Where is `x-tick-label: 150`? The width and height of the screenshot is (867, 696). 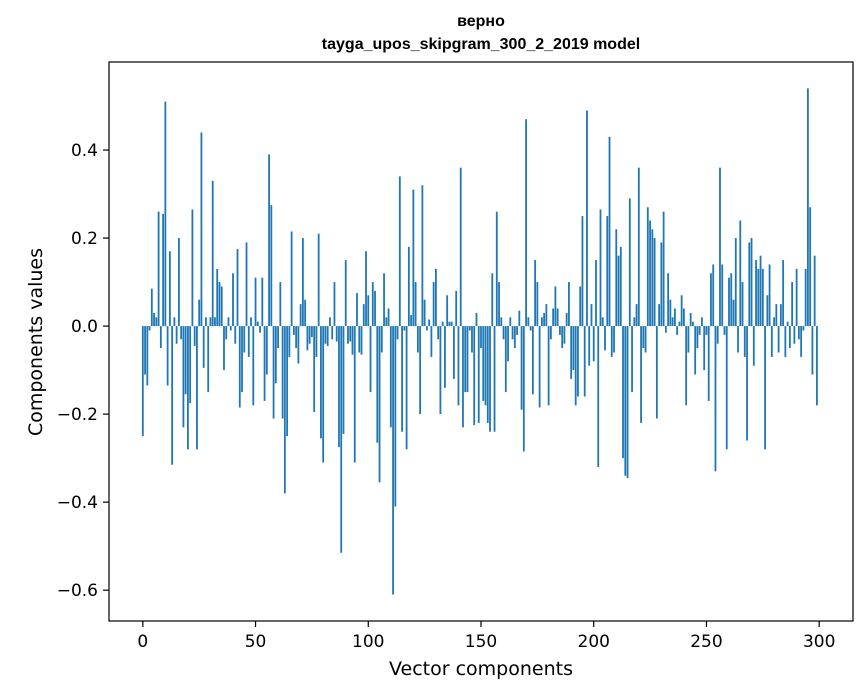 x-tick-label: 150 is located at coordinates (481, 642).